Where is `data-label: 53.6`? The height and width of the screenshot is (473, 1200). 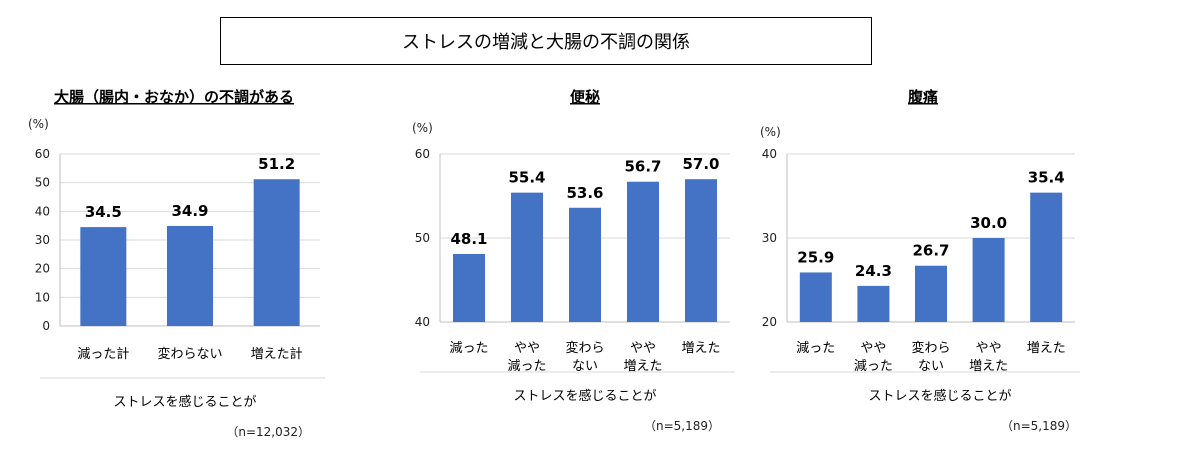 data-label: 53.6 is located at coordinates (584, 193).